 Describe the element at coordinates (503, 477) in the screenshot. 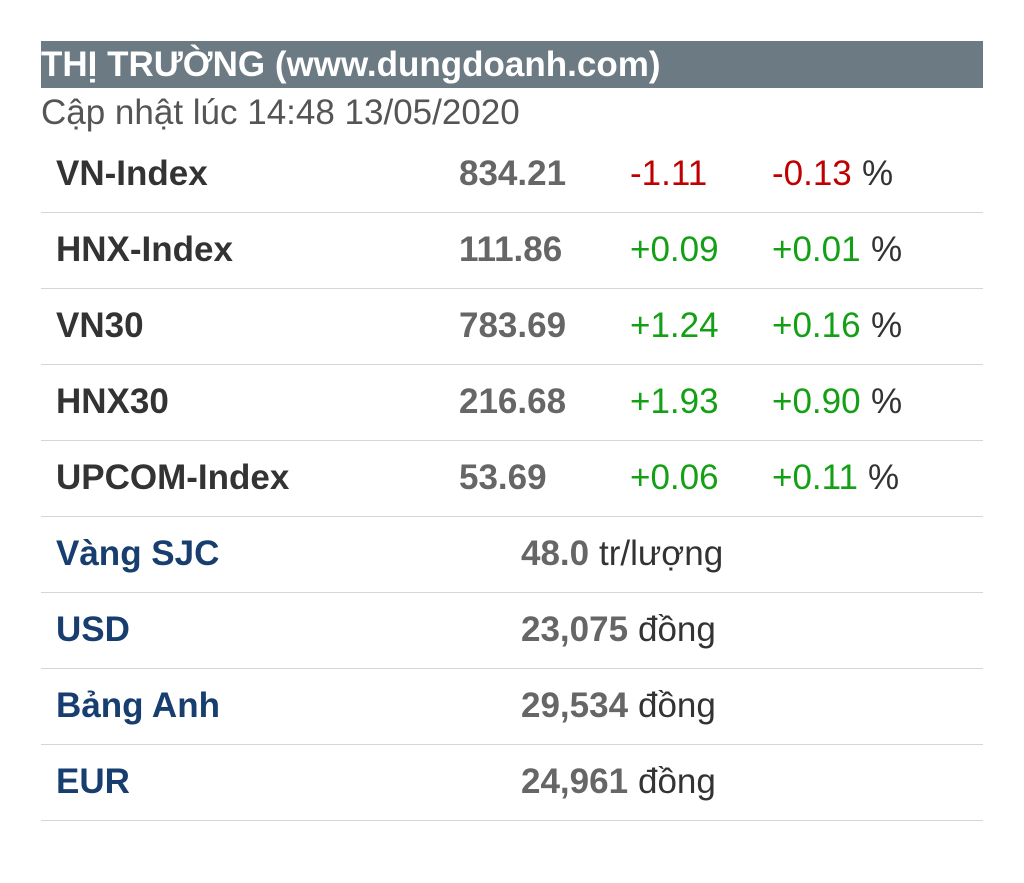

I see `index-value: 53.69` at that location.